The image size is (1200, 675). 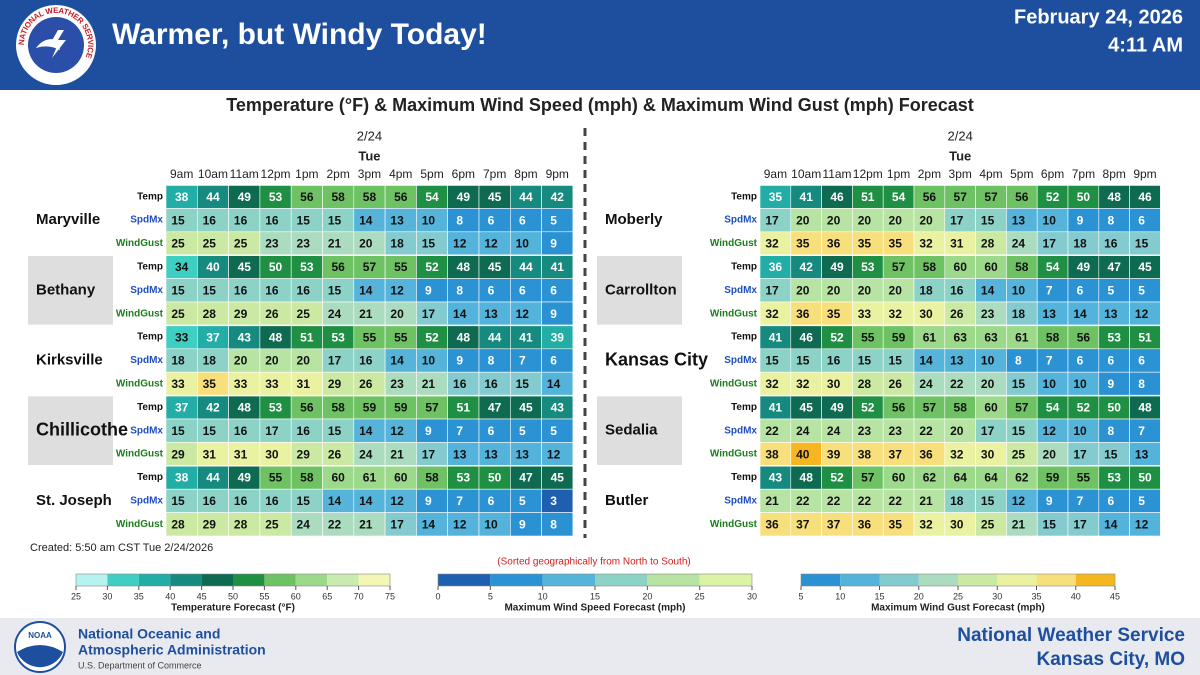 What do you see at coordinates (69, 359) in the screenshot?
I see `location-name: Kirksville` at bounding box center [69, 359].